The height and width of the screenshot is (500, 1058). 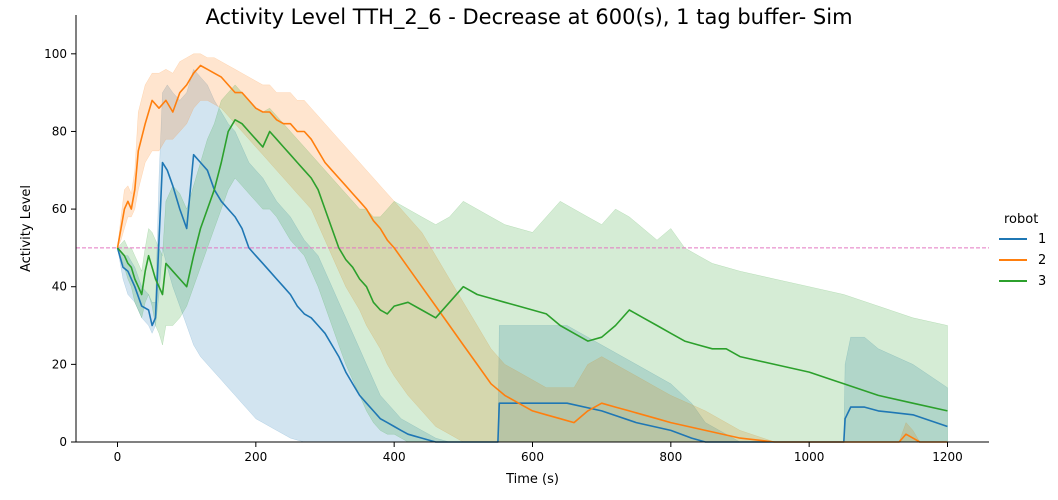 What do you see at coordinates (394, 457) in the screenshot?
I see `x-tick-label: 400` at bounding box center [394, 457].